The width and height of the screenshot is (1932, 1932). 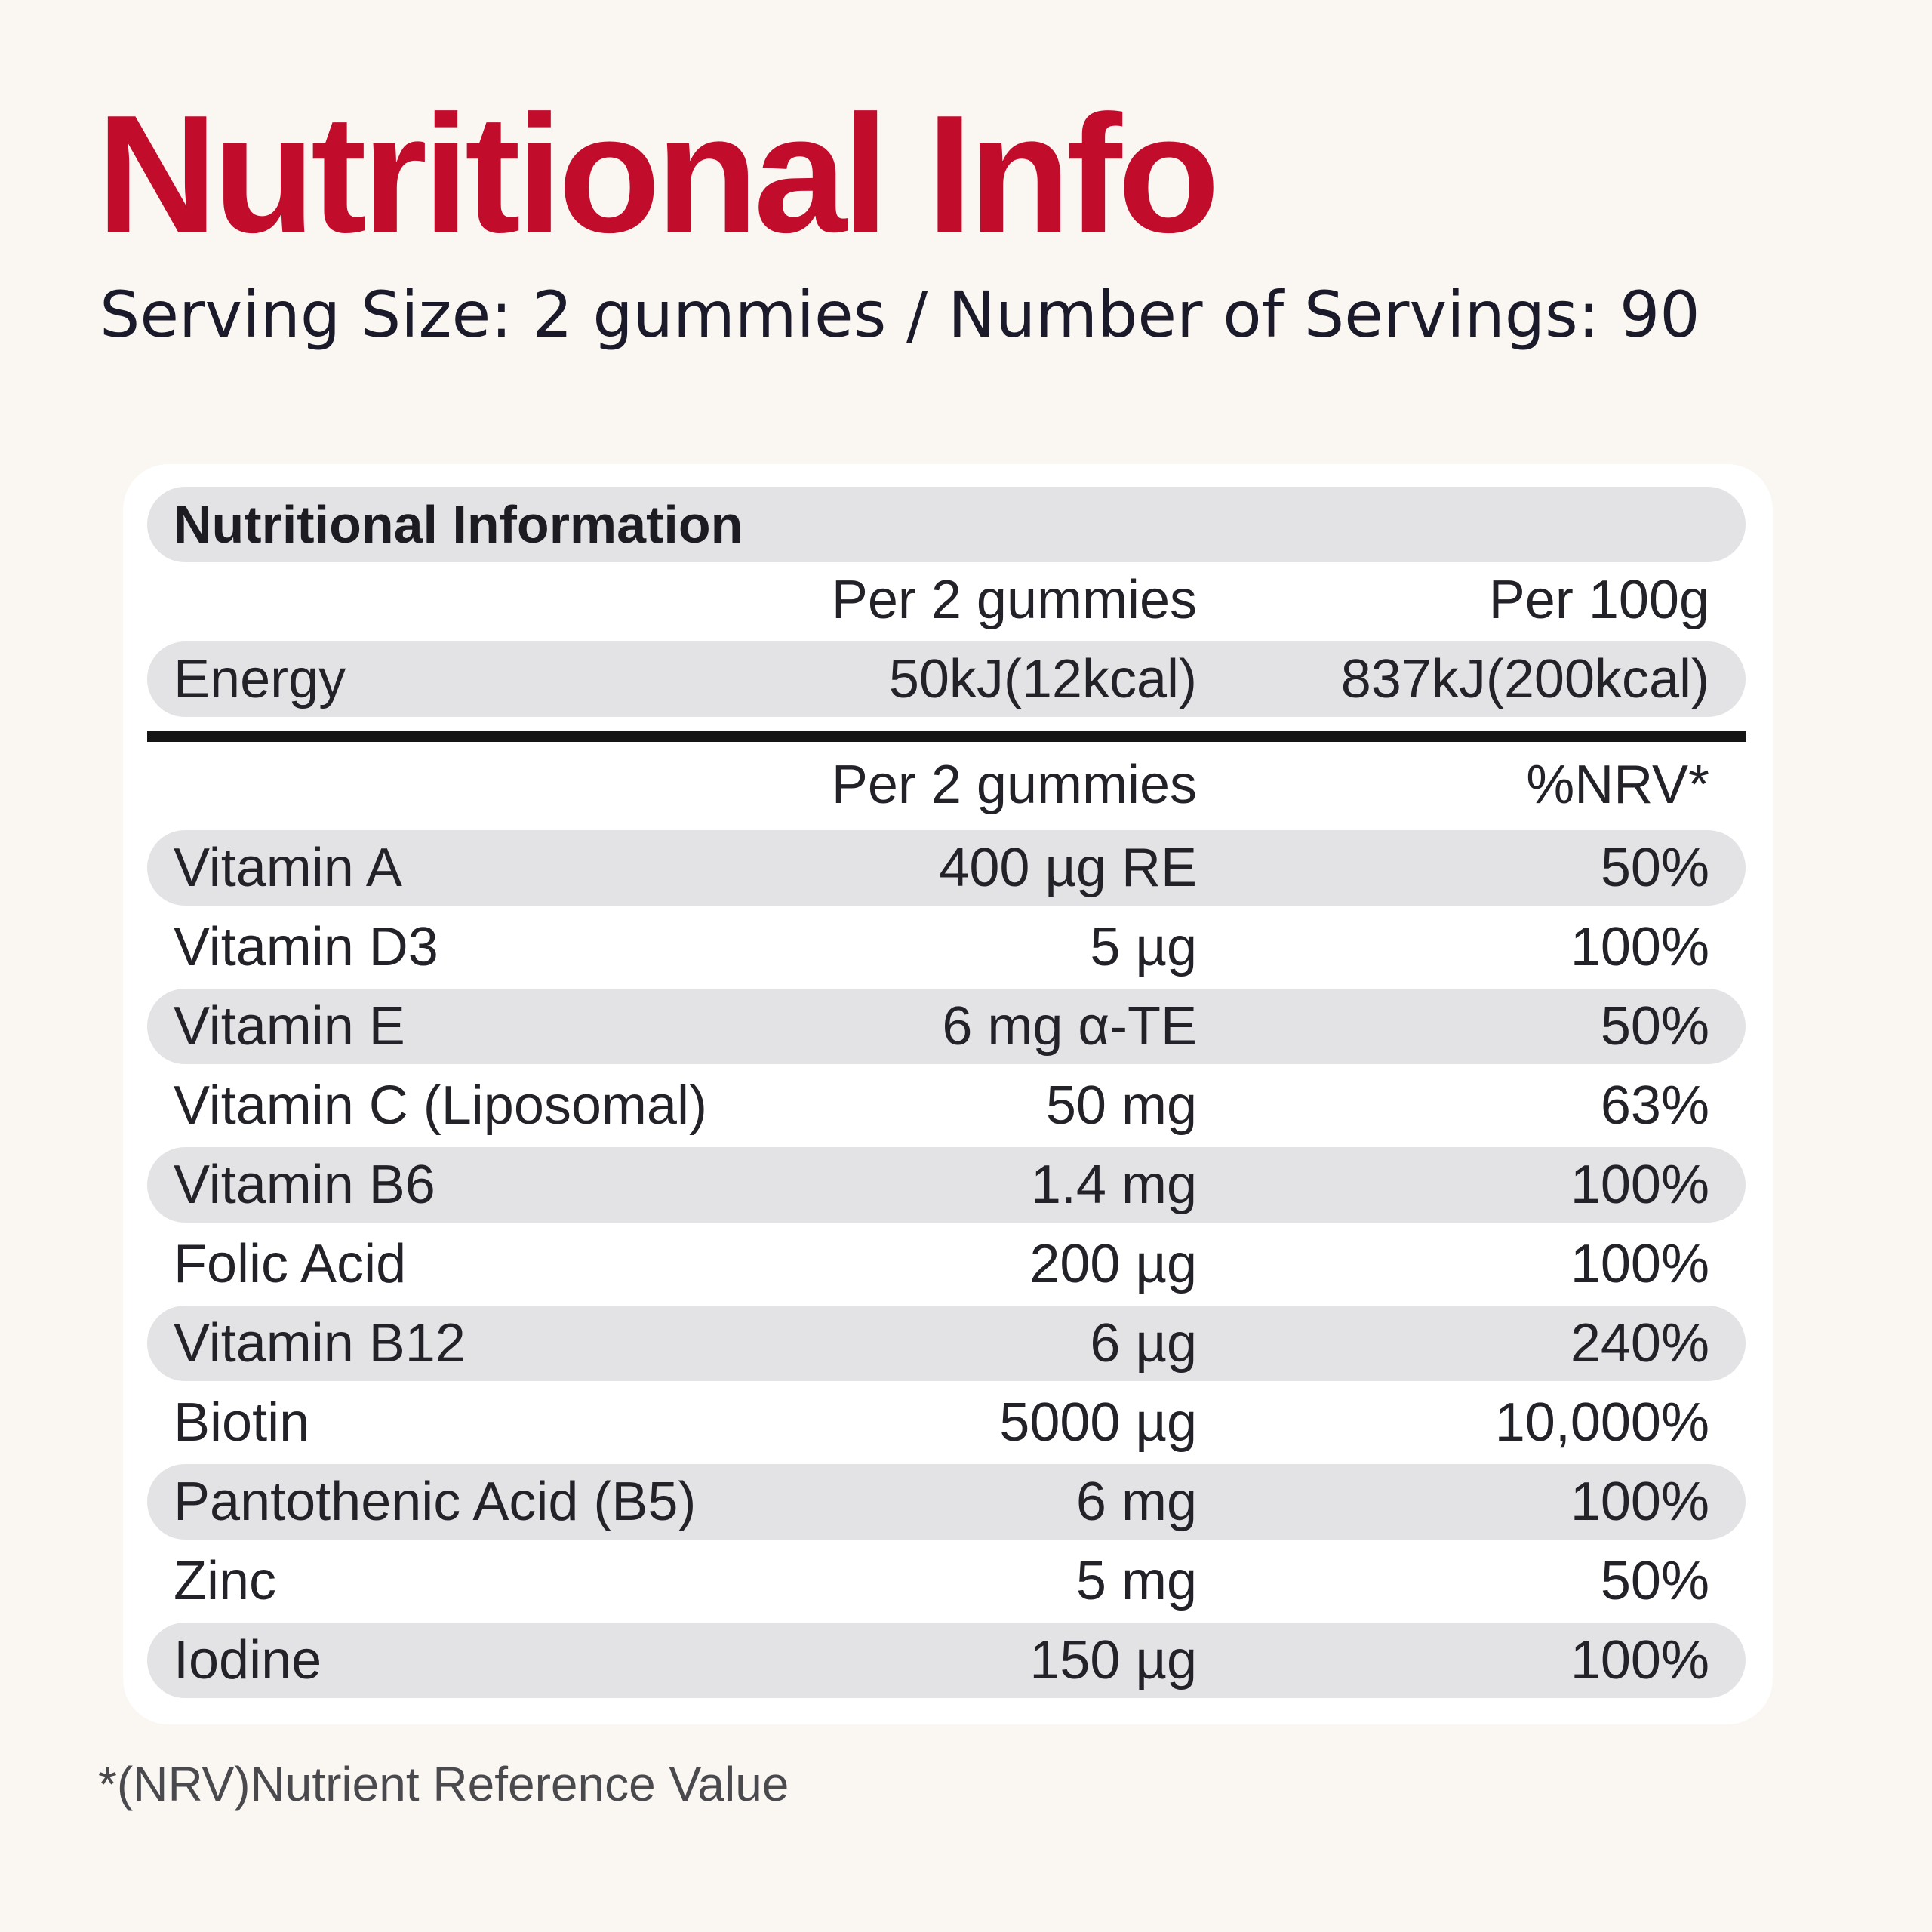 What do you see at coordinates (946, 947) in the screenshot?
I see `table-row: Vitamin D3 5 µg 100%` at bounding box center [946, 947].